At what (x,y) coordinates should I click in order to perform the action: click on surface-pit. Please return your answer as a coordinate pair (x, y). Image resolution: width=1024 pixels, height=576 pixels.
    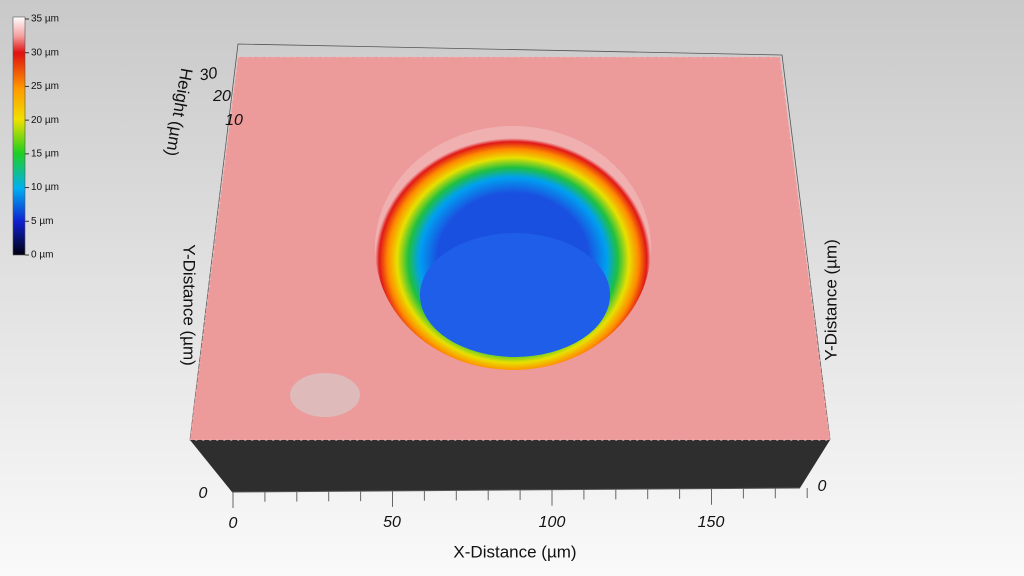
    Looking at the image, I should click on (325, 395).